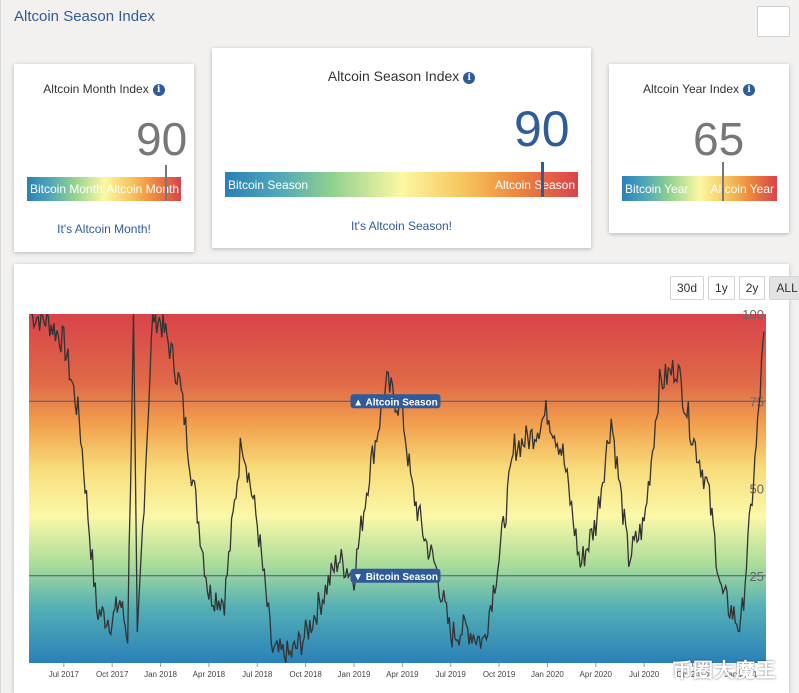  I want to click on season-bar-left-label: Bitcoin Season, so click(268, 184).